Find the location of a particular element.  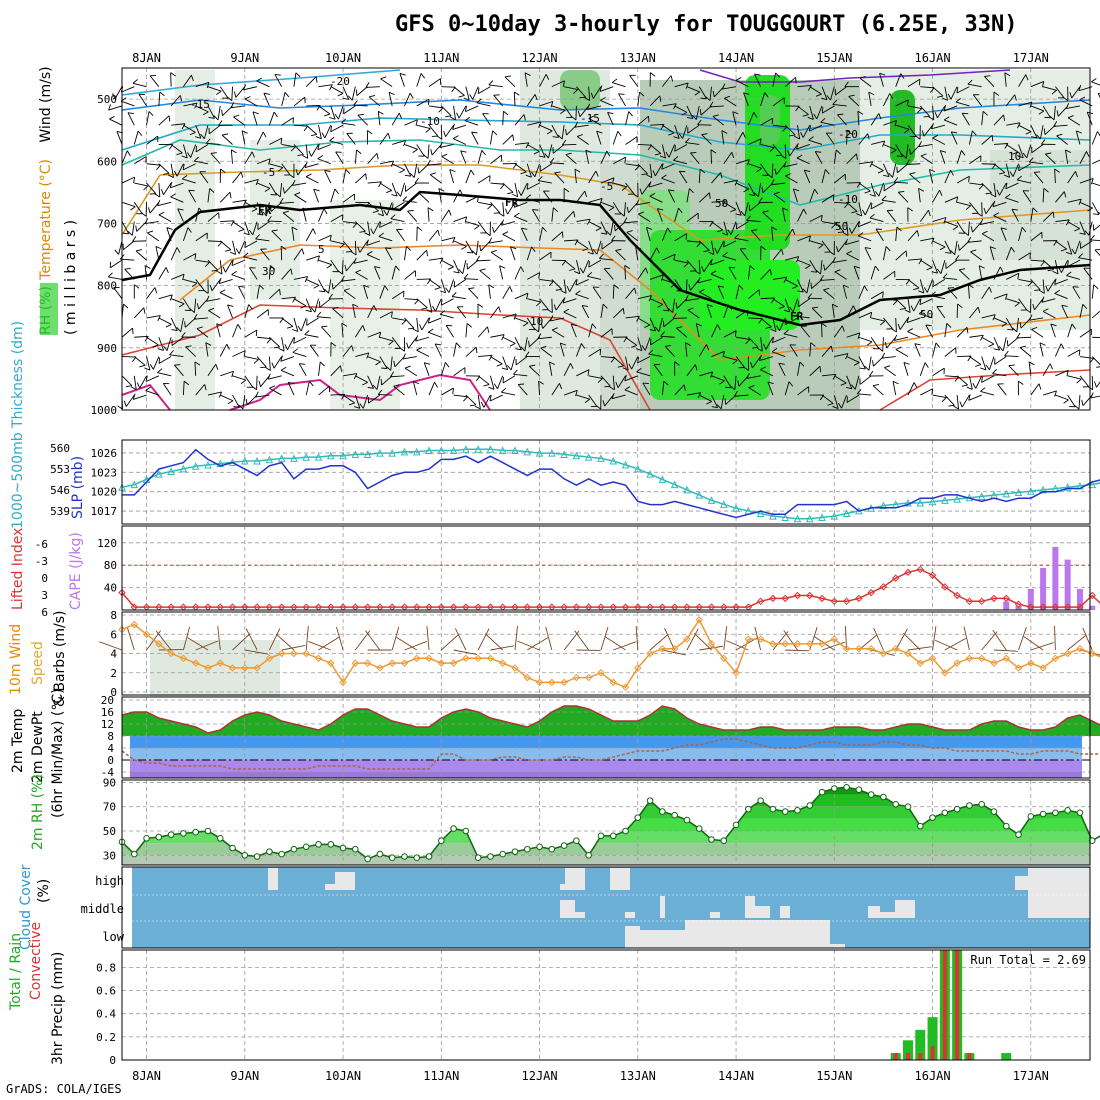

pressure-tick: 900 is located at coordinates (107, 348).